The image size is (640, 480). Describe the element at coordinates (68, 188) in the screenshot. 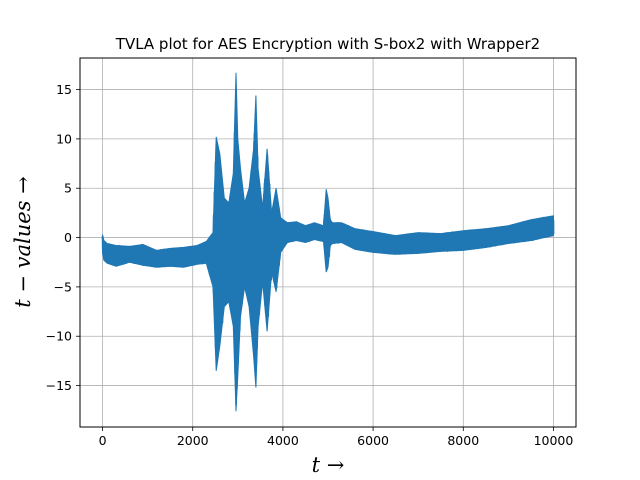

I see `y-tick-label: 5` at that location.